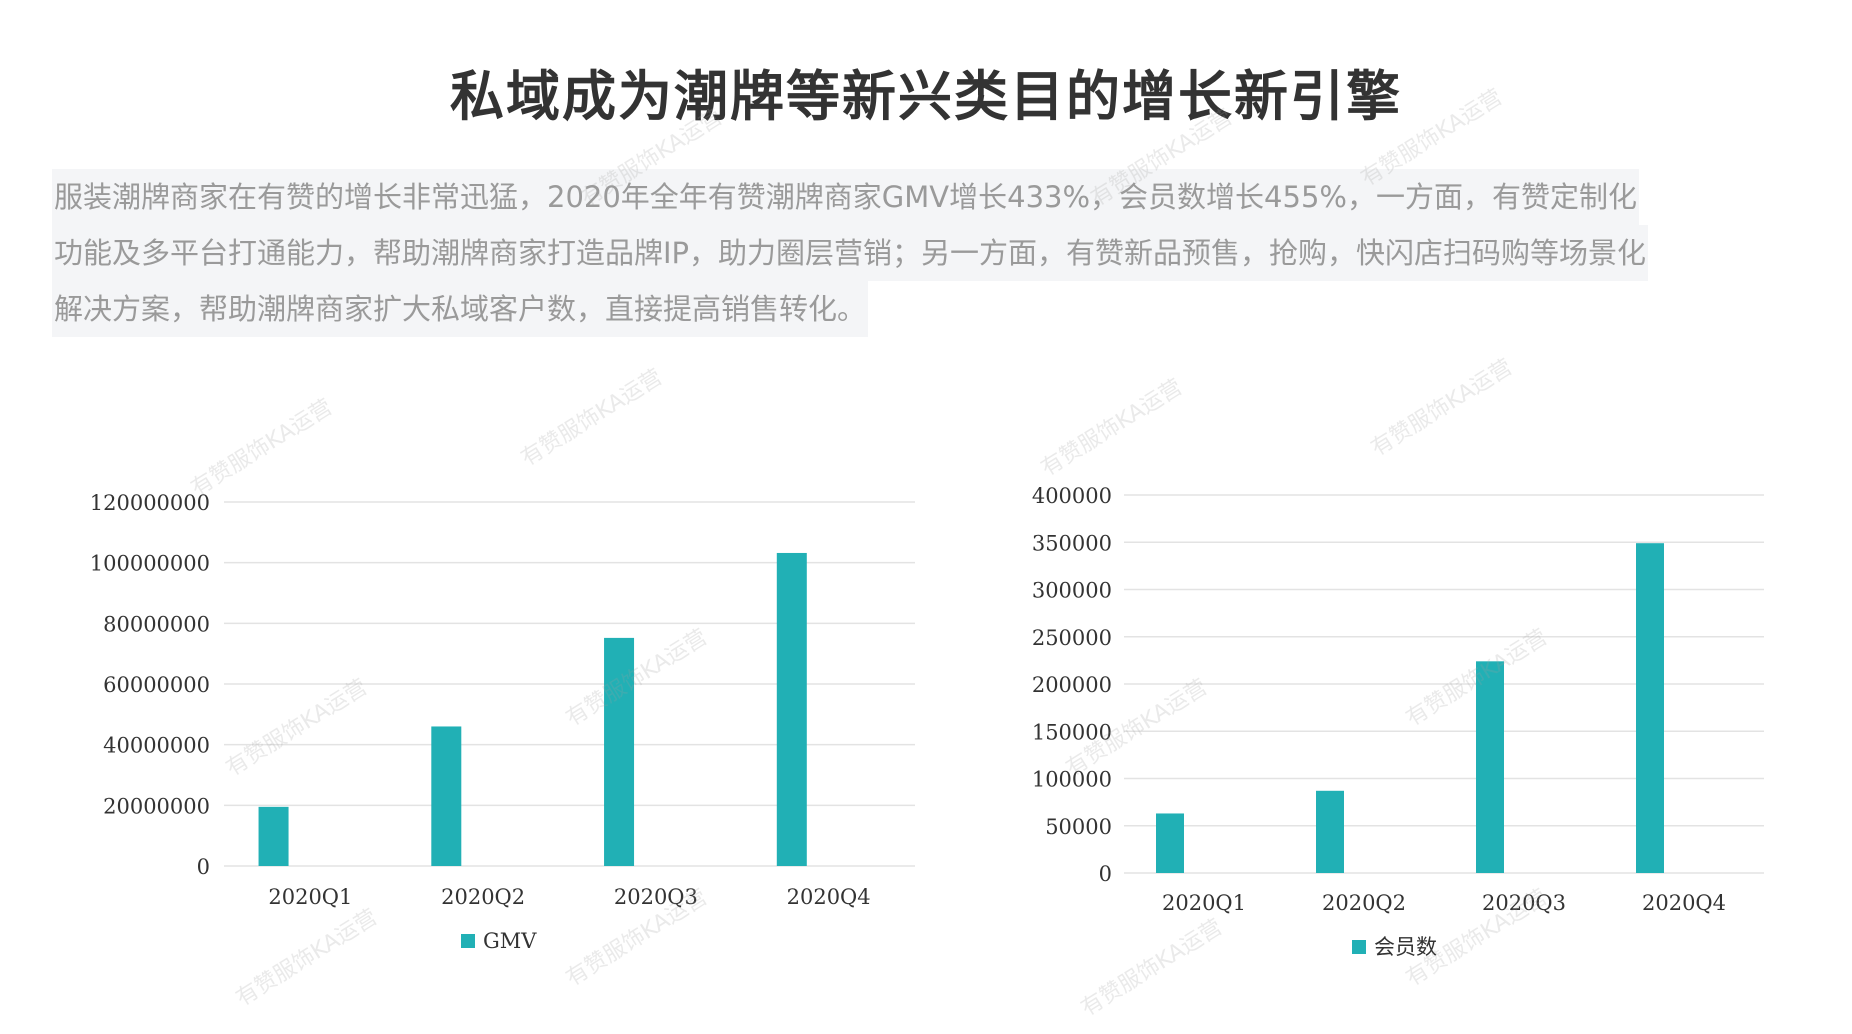 The width and height of the screenshot is (1852, 1034). Describe the element at coordinates (1072, 496) in the screenshot. I see `y-tick-label: 400000` at that location.